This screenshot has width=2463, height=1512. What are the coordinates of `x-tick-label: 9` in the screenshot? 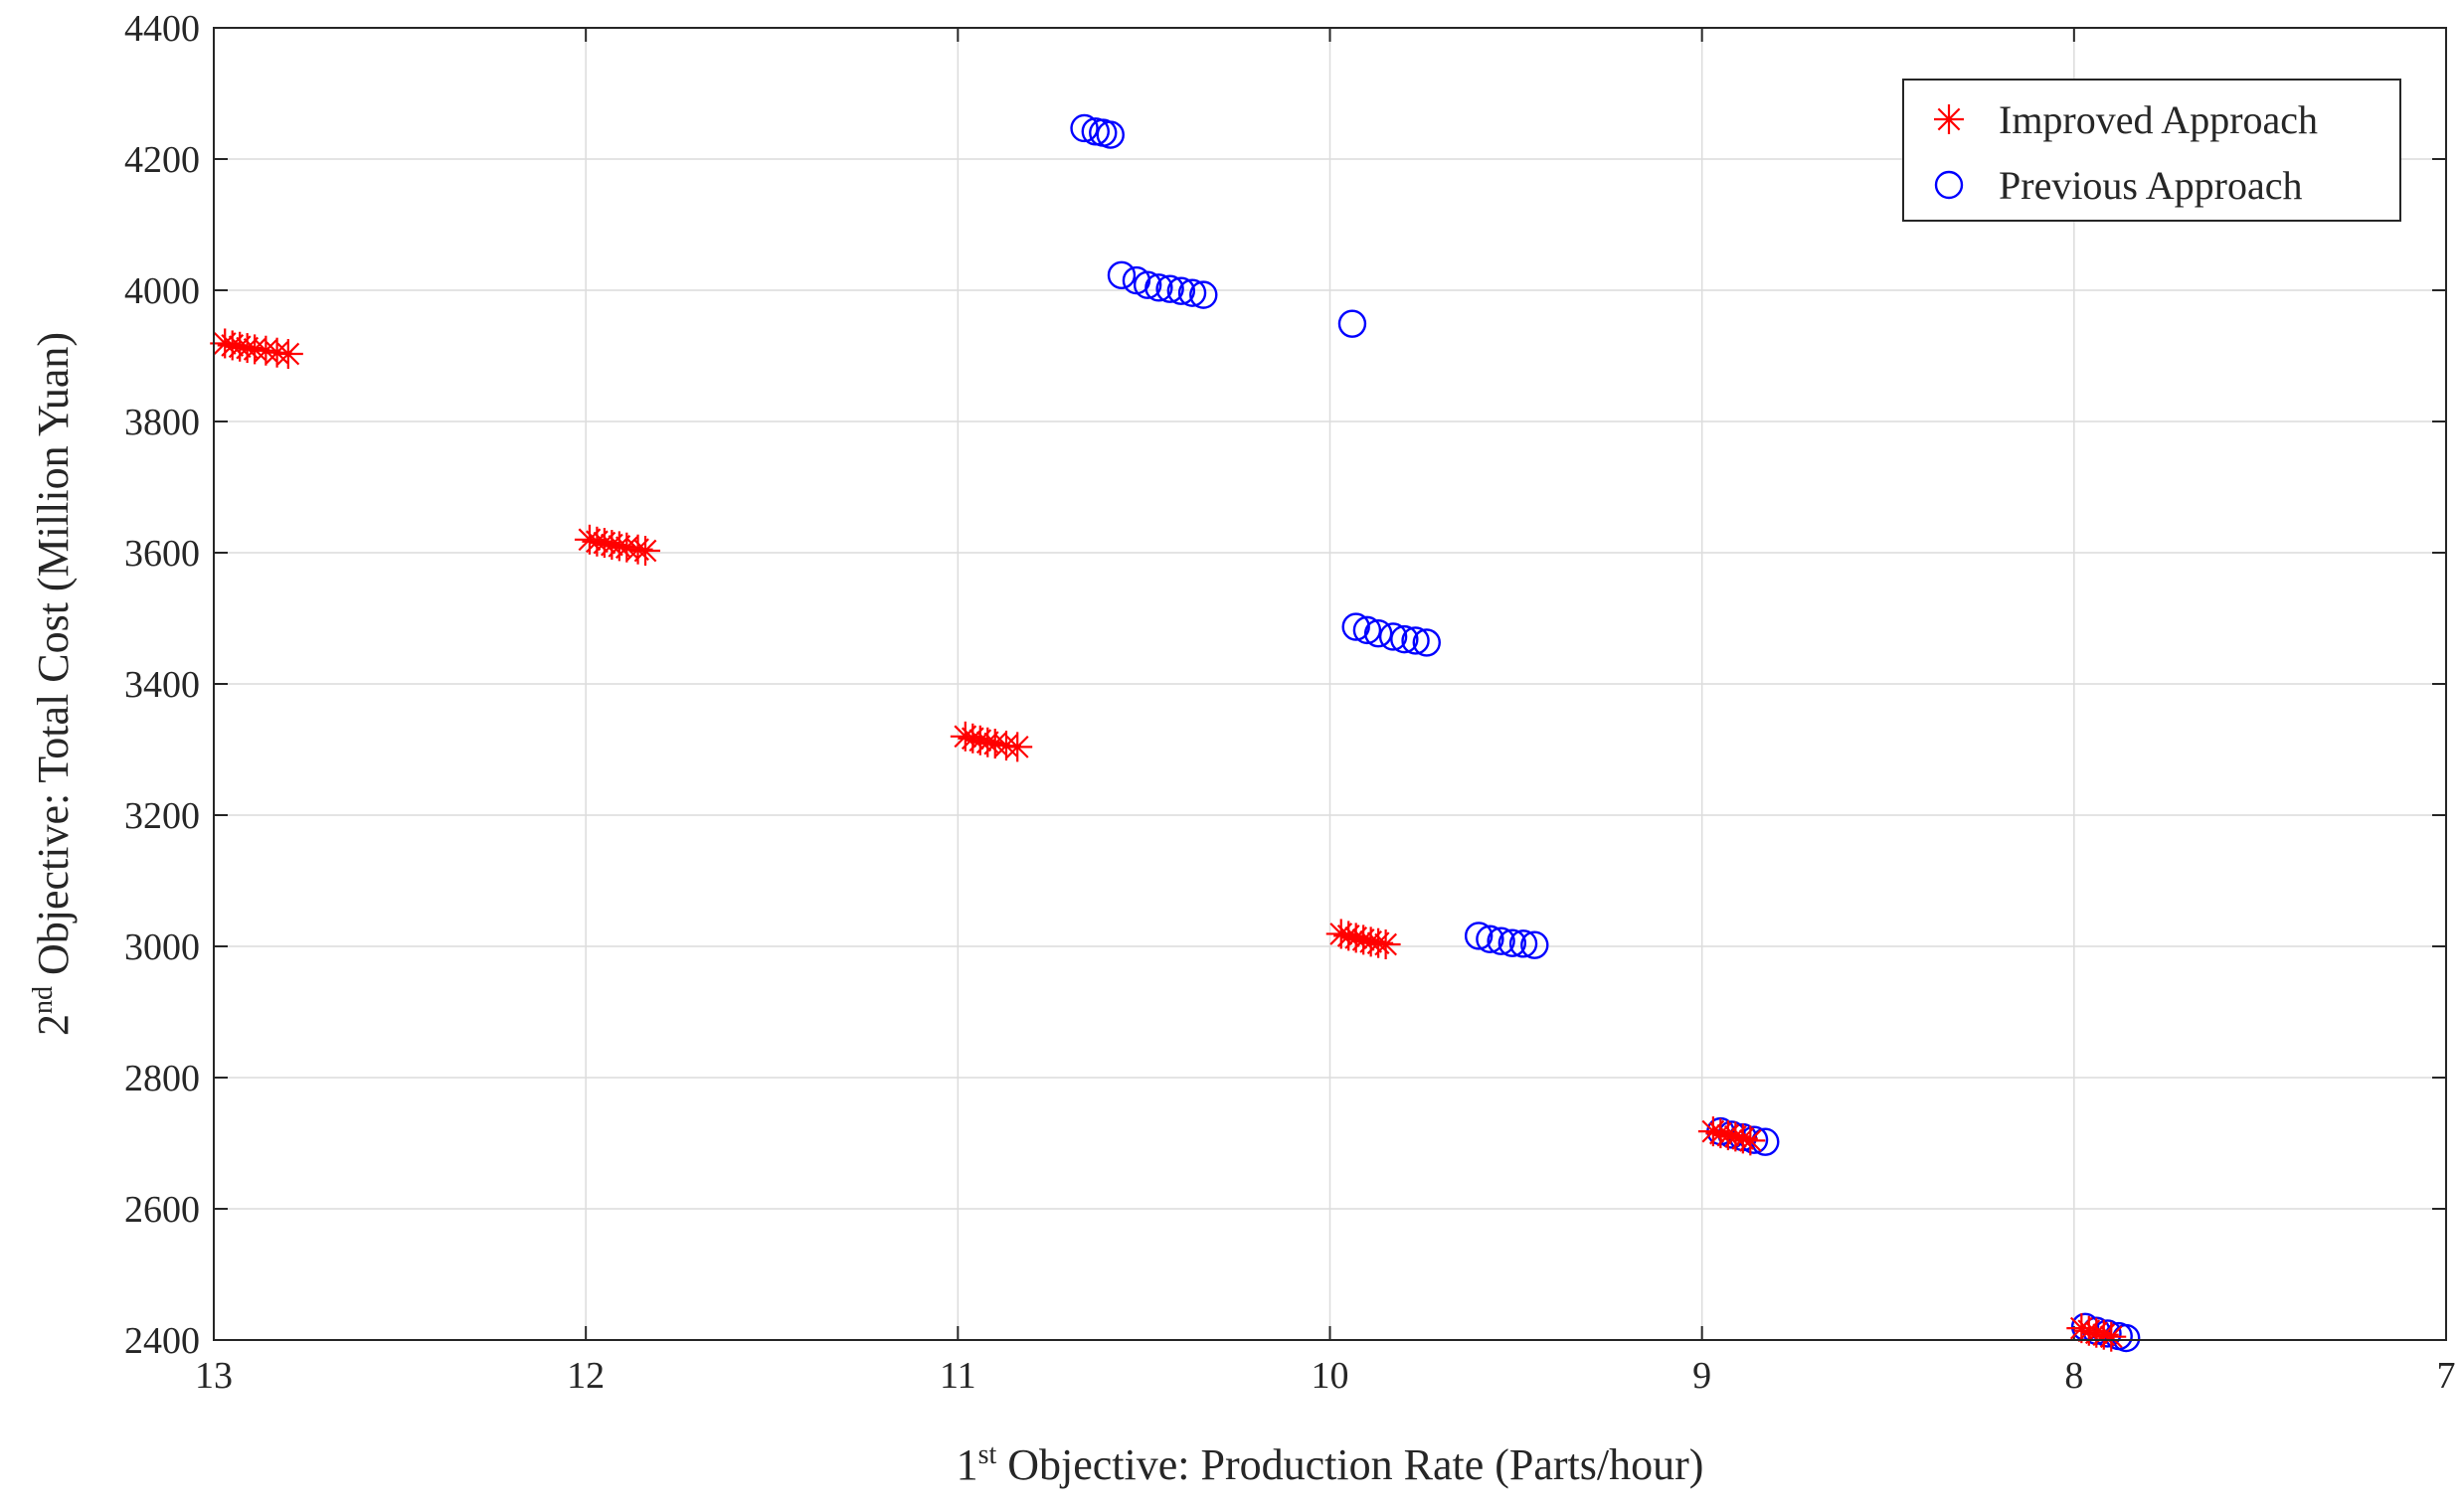 It's located at (1701, 1376).